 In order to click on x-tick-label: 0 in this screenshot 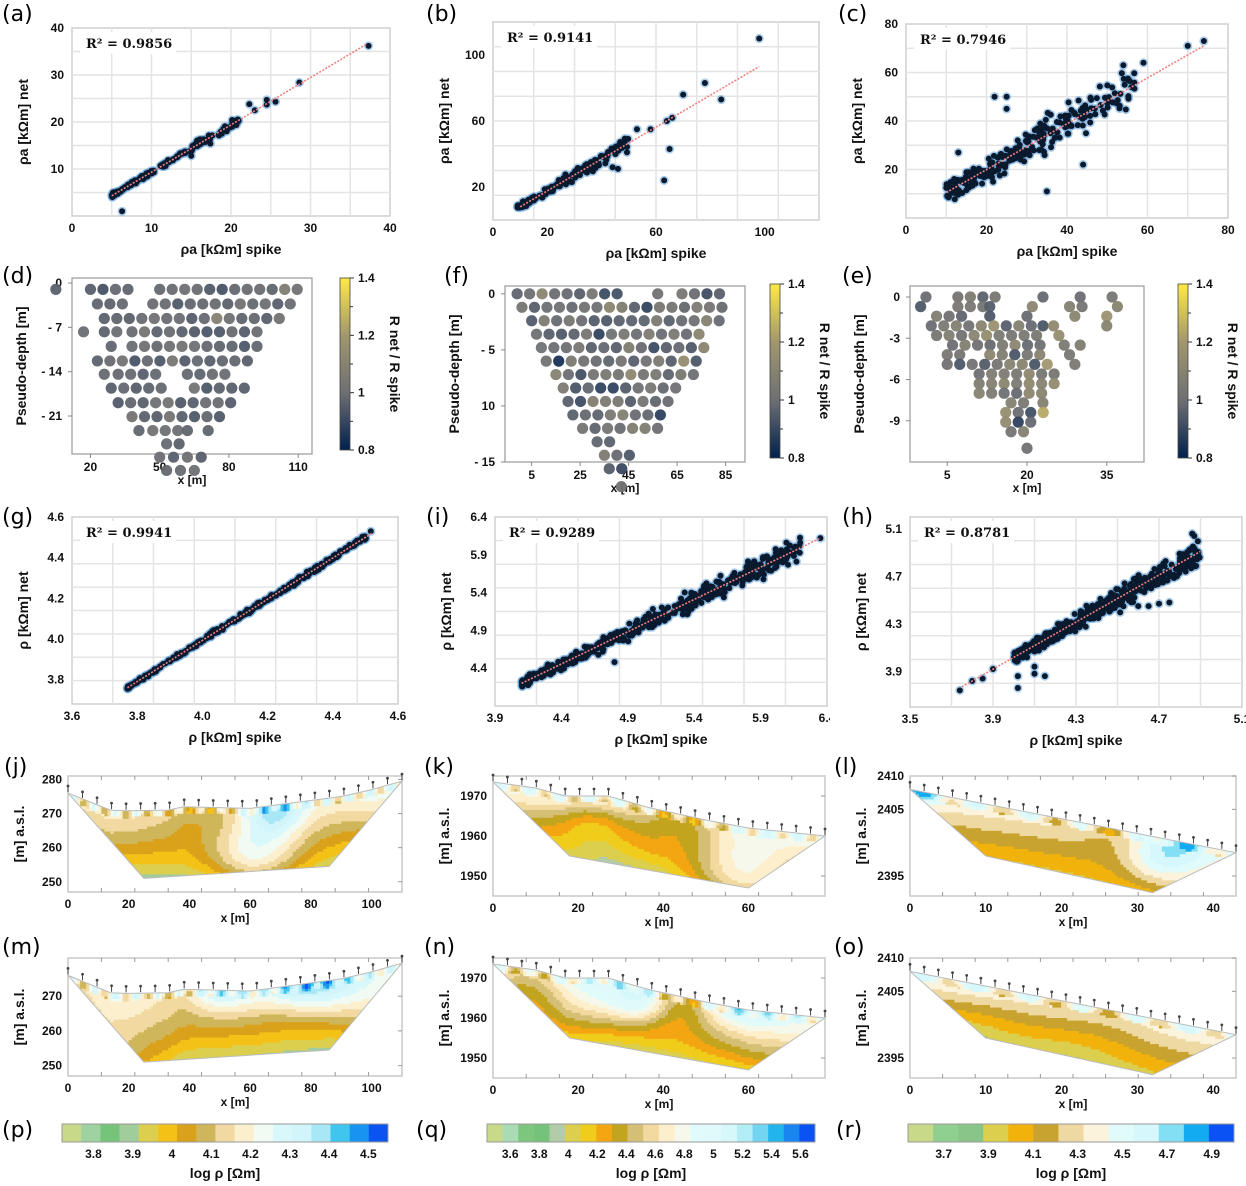, I will do `click(72, 228)`.